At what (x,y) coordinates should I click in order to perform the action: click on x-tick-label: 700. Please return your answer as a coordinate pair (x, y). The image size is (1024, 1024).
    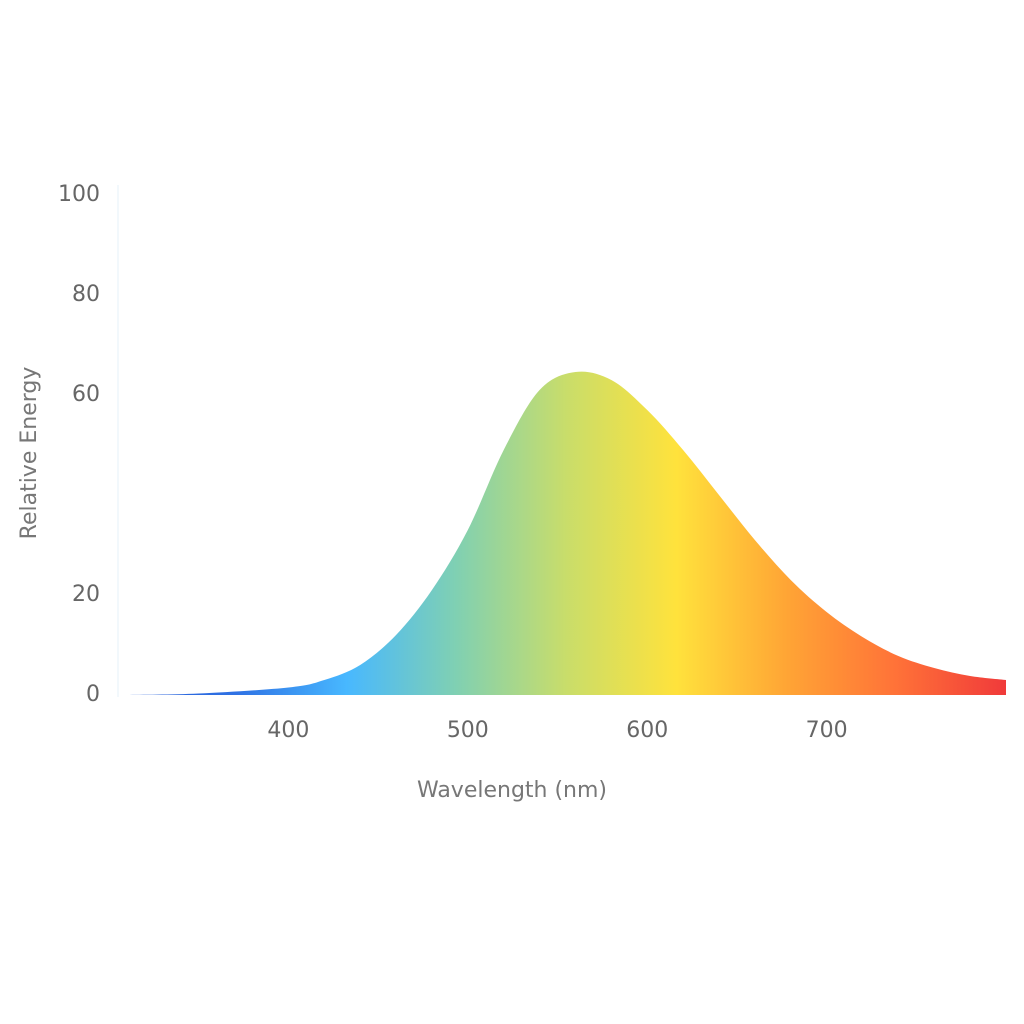
    Looking at the image, I should click on (827, 730).